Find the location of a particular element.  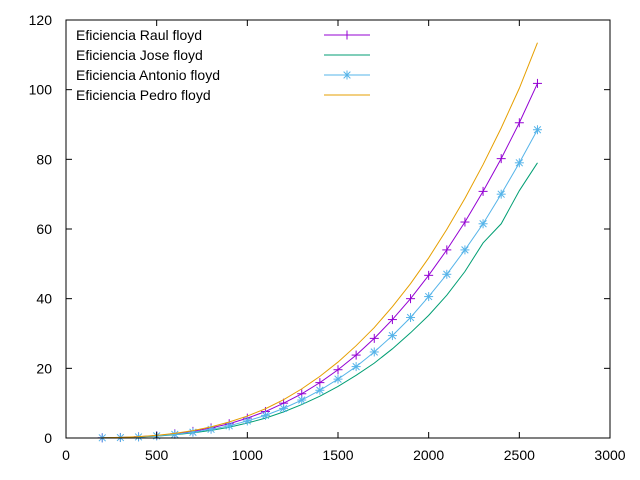

y-tick-label-2: 40 is located at coordinates (44, 299).